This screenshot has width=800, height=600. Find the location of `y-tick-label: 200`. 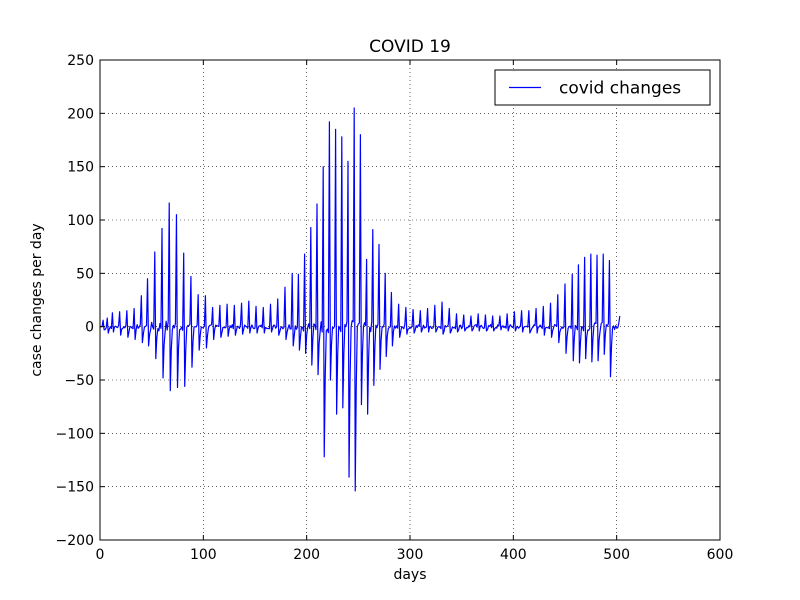

y-tick-label: 200 is located at coordinates (80, 114).